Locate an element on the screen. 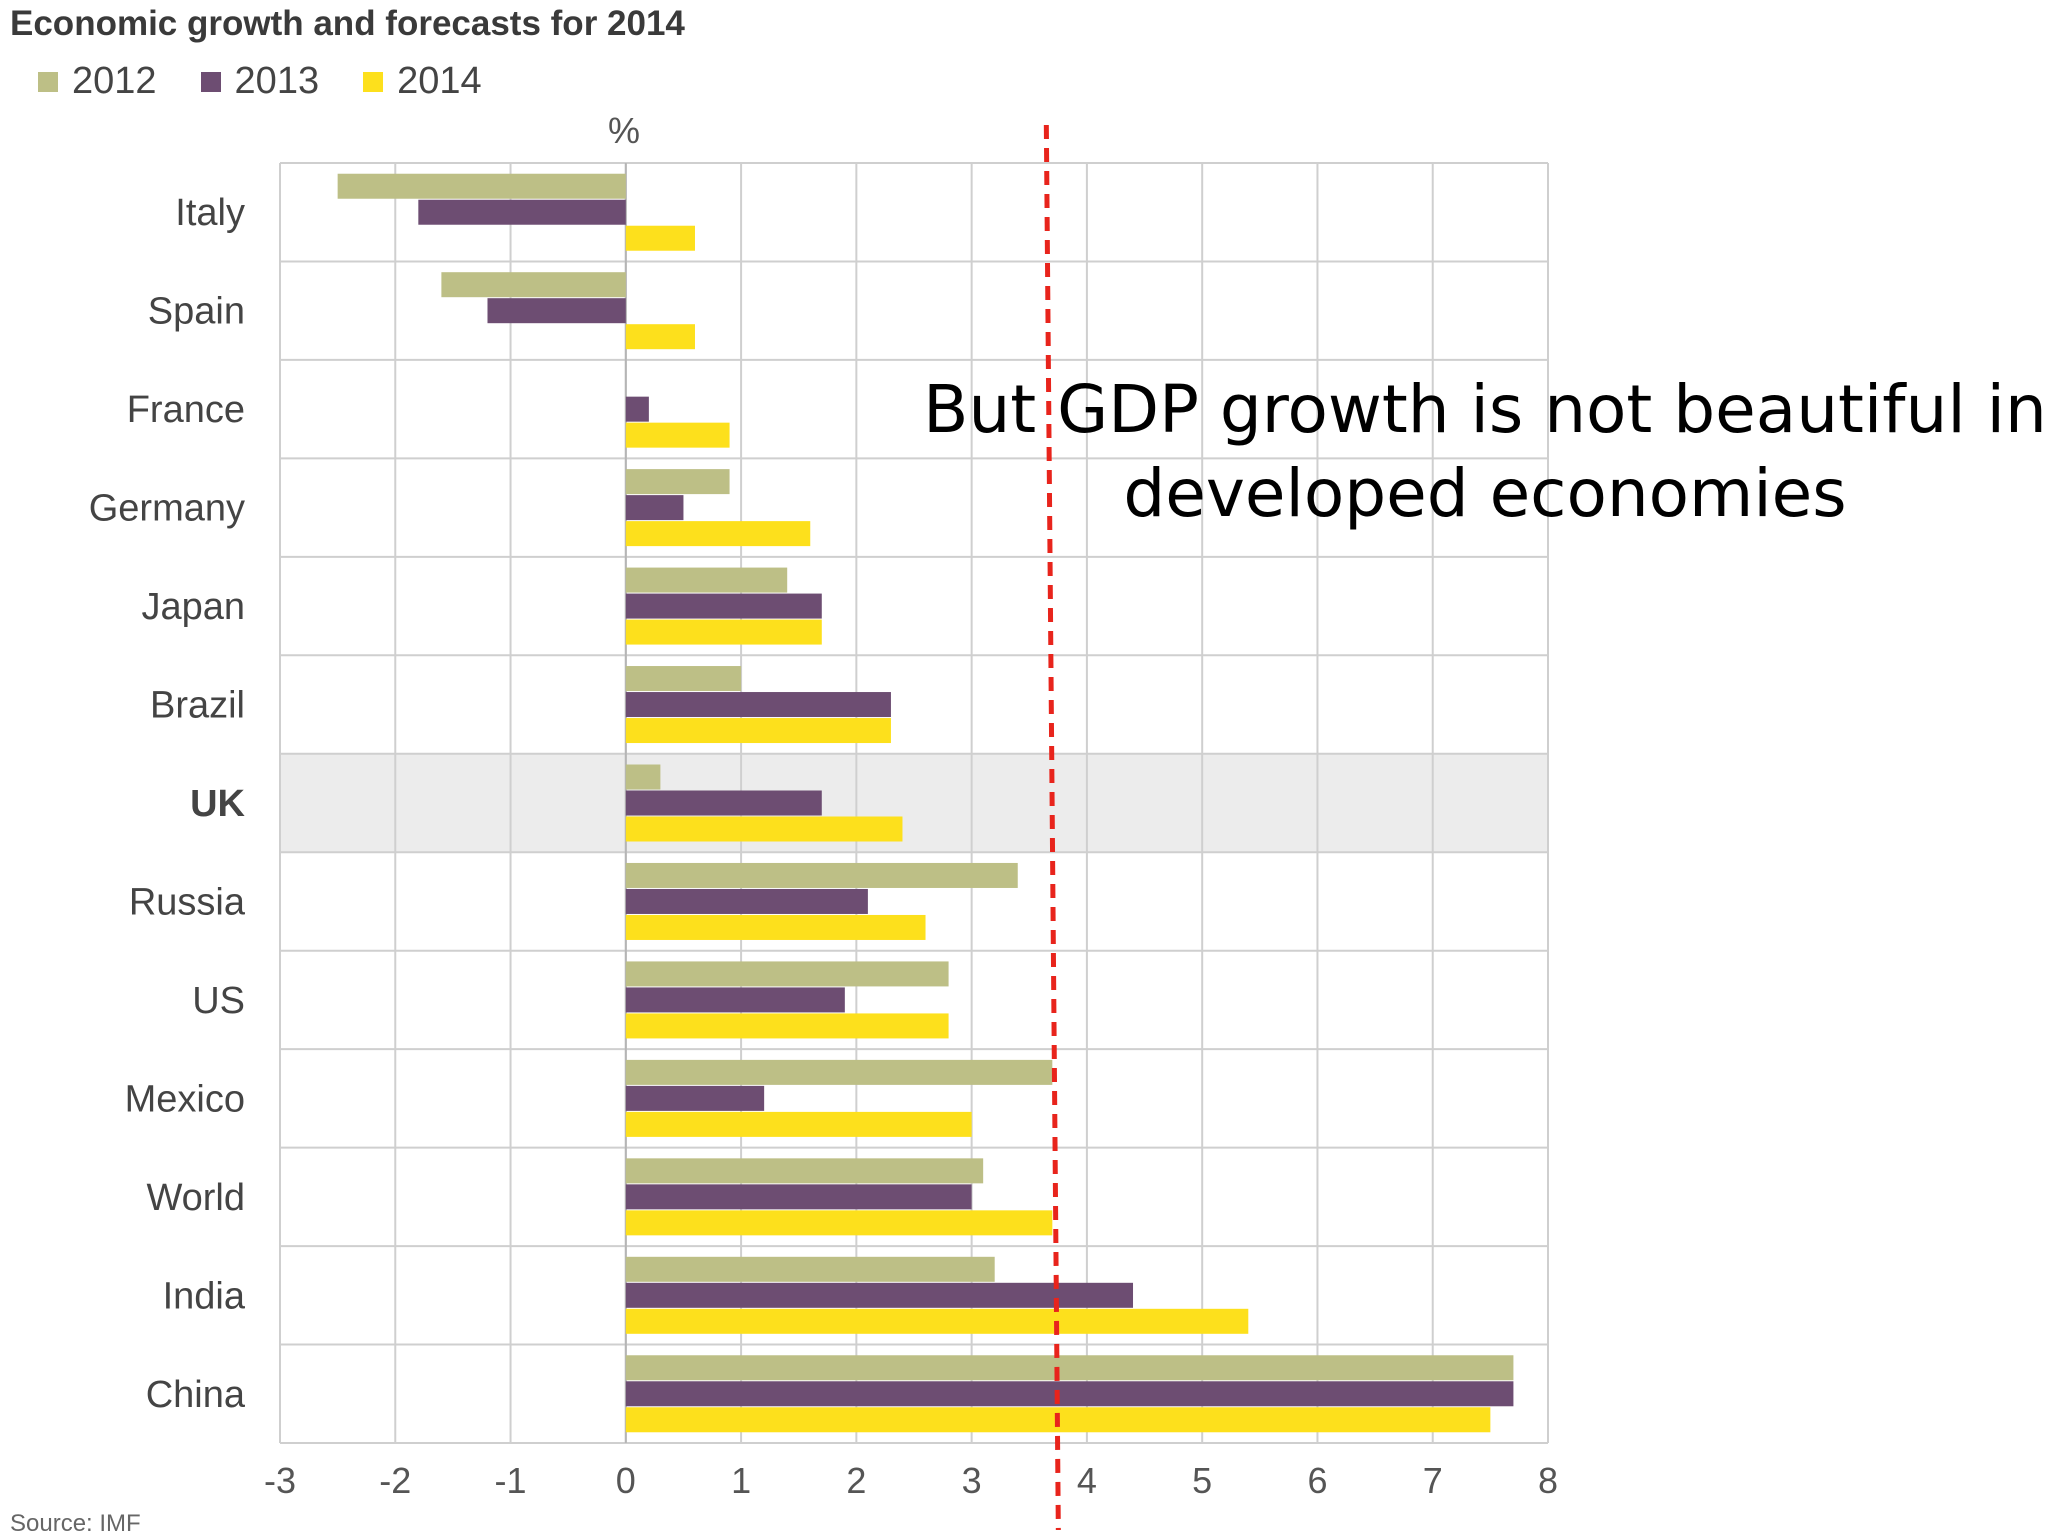 This screenshot has width=2048, height=1538. category-label: Japan is located at coordinates (193, 607).